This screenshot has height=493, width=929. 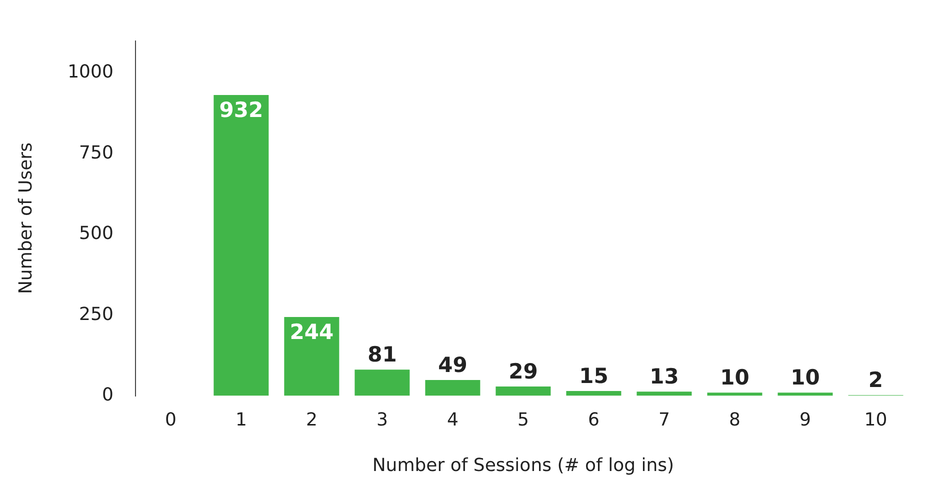 I want to click on data-label: 13, so click(x=664, y=376).